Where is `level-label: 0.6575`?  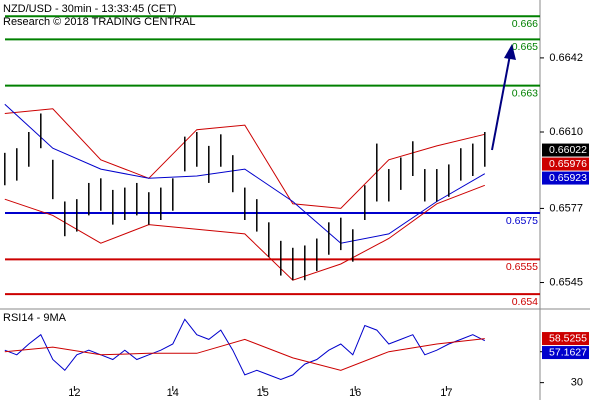 level-label: 0.6575 is located at coordinates (522, 221).